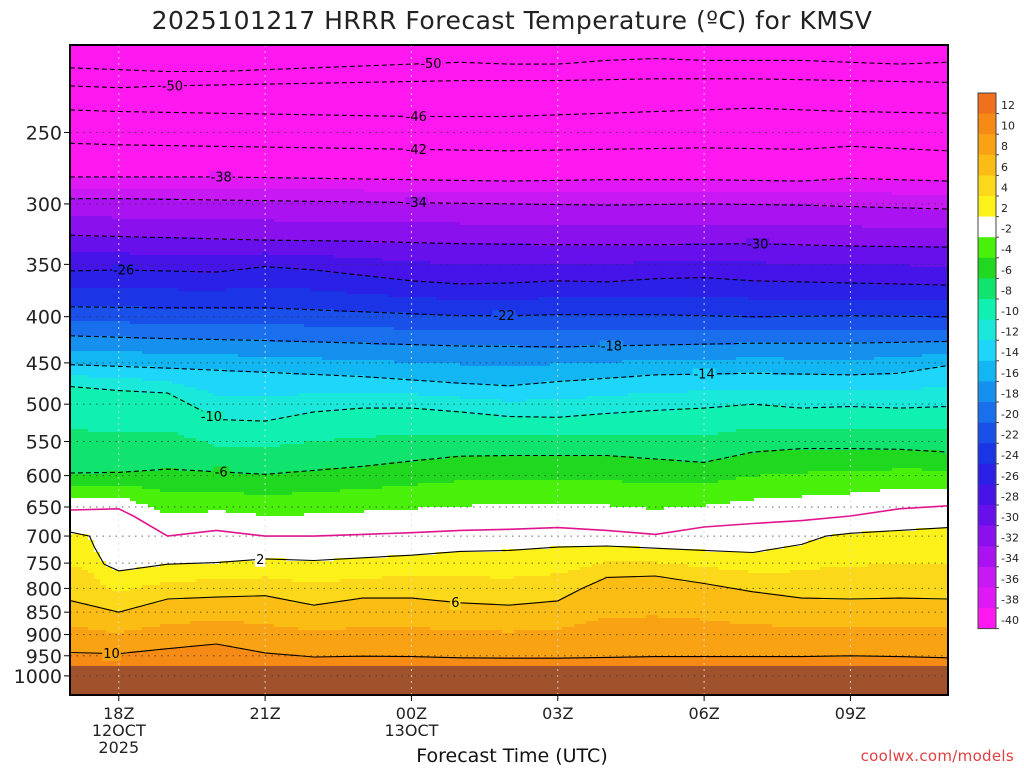 This screenshot has height=772, width=1024. I want to click on colorbar-swatch, so click(987, 515).